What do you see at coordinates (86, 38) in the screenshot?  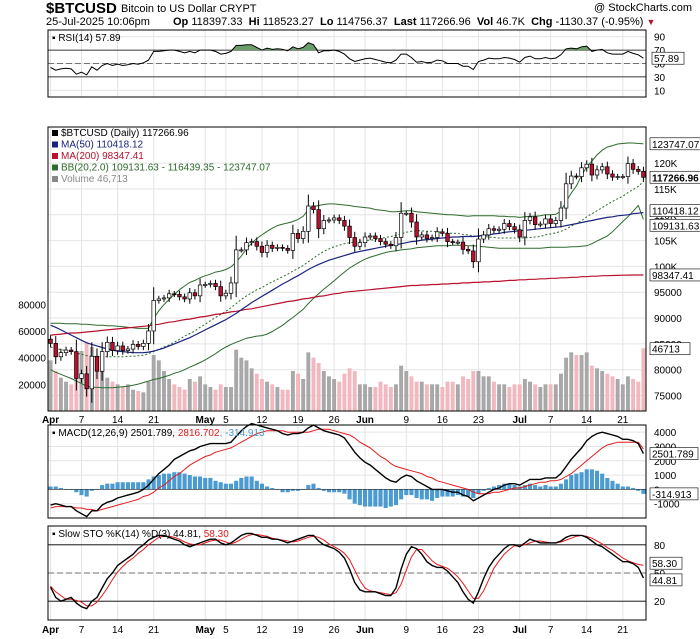 I see `rsi-title: ▪ RSI(14) 57.89` at bounding box center [86, 38].